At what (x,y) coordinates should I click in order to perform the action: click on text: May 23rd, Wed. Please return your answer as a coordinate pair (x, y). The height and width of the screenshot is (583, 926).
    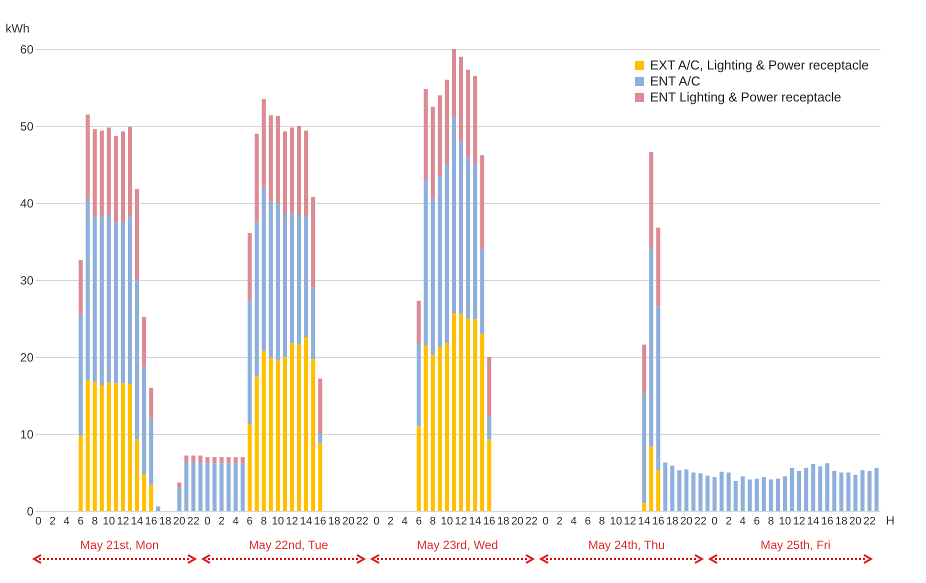
    Looking at the image, I should click on (457, 545).